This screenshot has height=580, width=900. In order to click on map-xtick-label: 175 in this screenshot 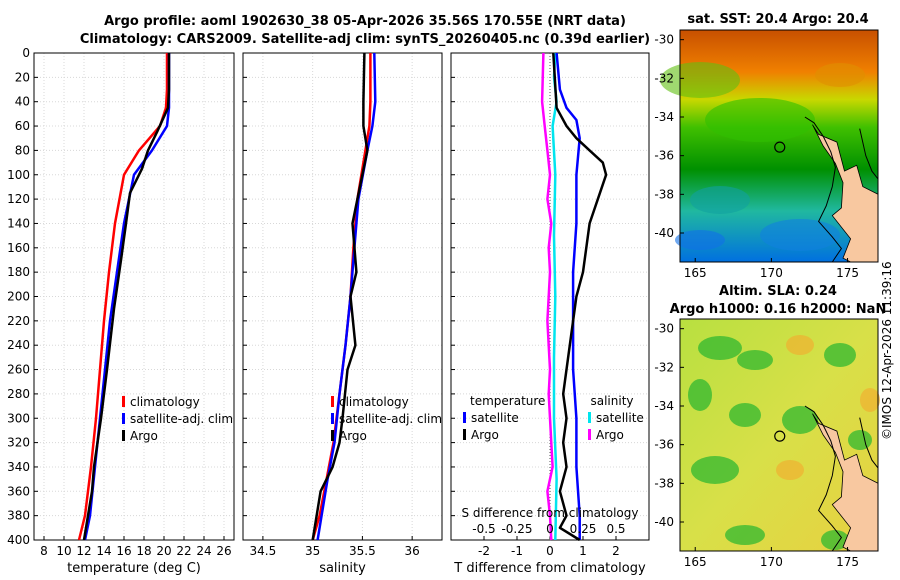, I will do `click(847, 562)`.